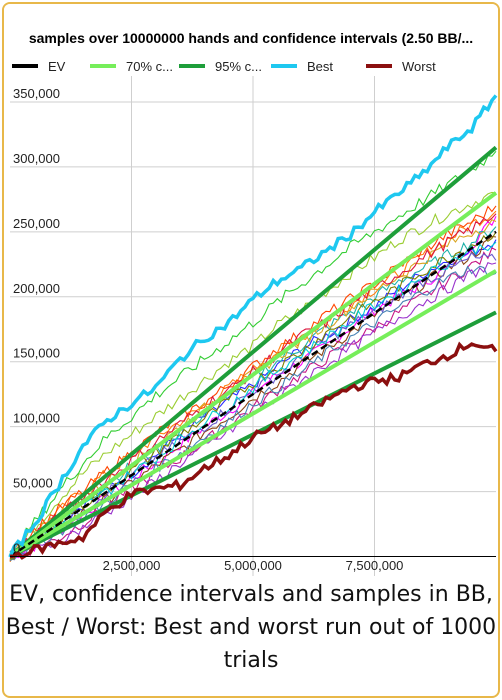  What do you see at coordinates (36, 93) in the screenshot?
I see `y-tick-label: 350,000` at bounding box center [36, 93].